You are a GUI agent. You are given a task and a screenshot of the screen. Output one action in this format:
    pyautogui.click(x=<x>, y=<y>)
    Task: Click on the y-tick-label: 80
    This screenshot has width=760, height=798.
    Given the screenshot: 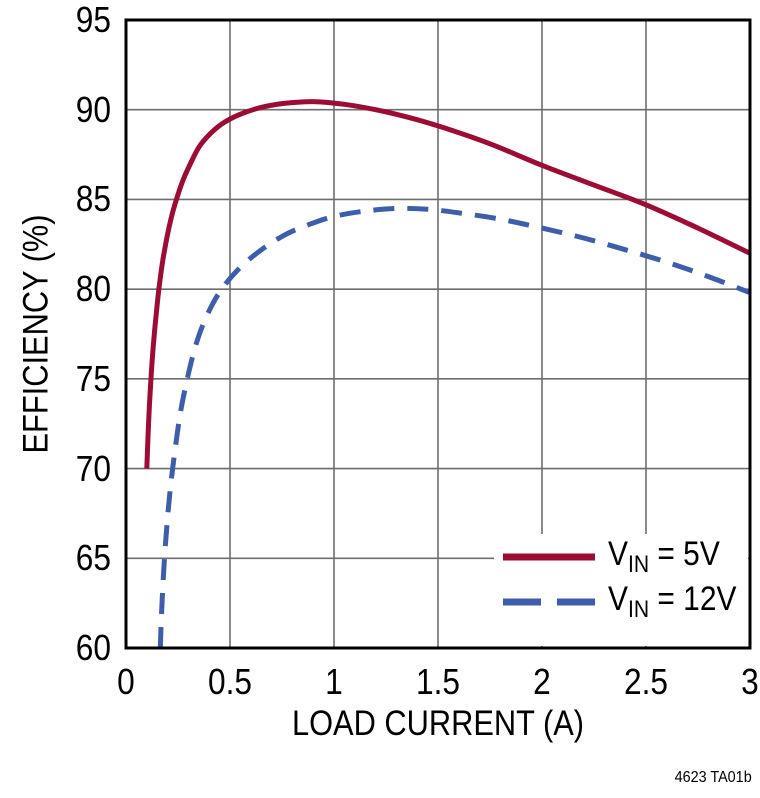 What is the action you would take?
    pyautogui.click(x=93, y=289)
    